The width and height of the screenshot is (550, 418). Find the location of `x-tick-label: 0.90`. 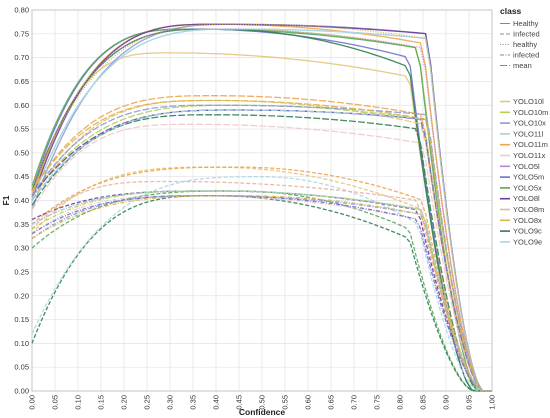

x-tick-label: 0.90 is located at coordinates (446, 402).